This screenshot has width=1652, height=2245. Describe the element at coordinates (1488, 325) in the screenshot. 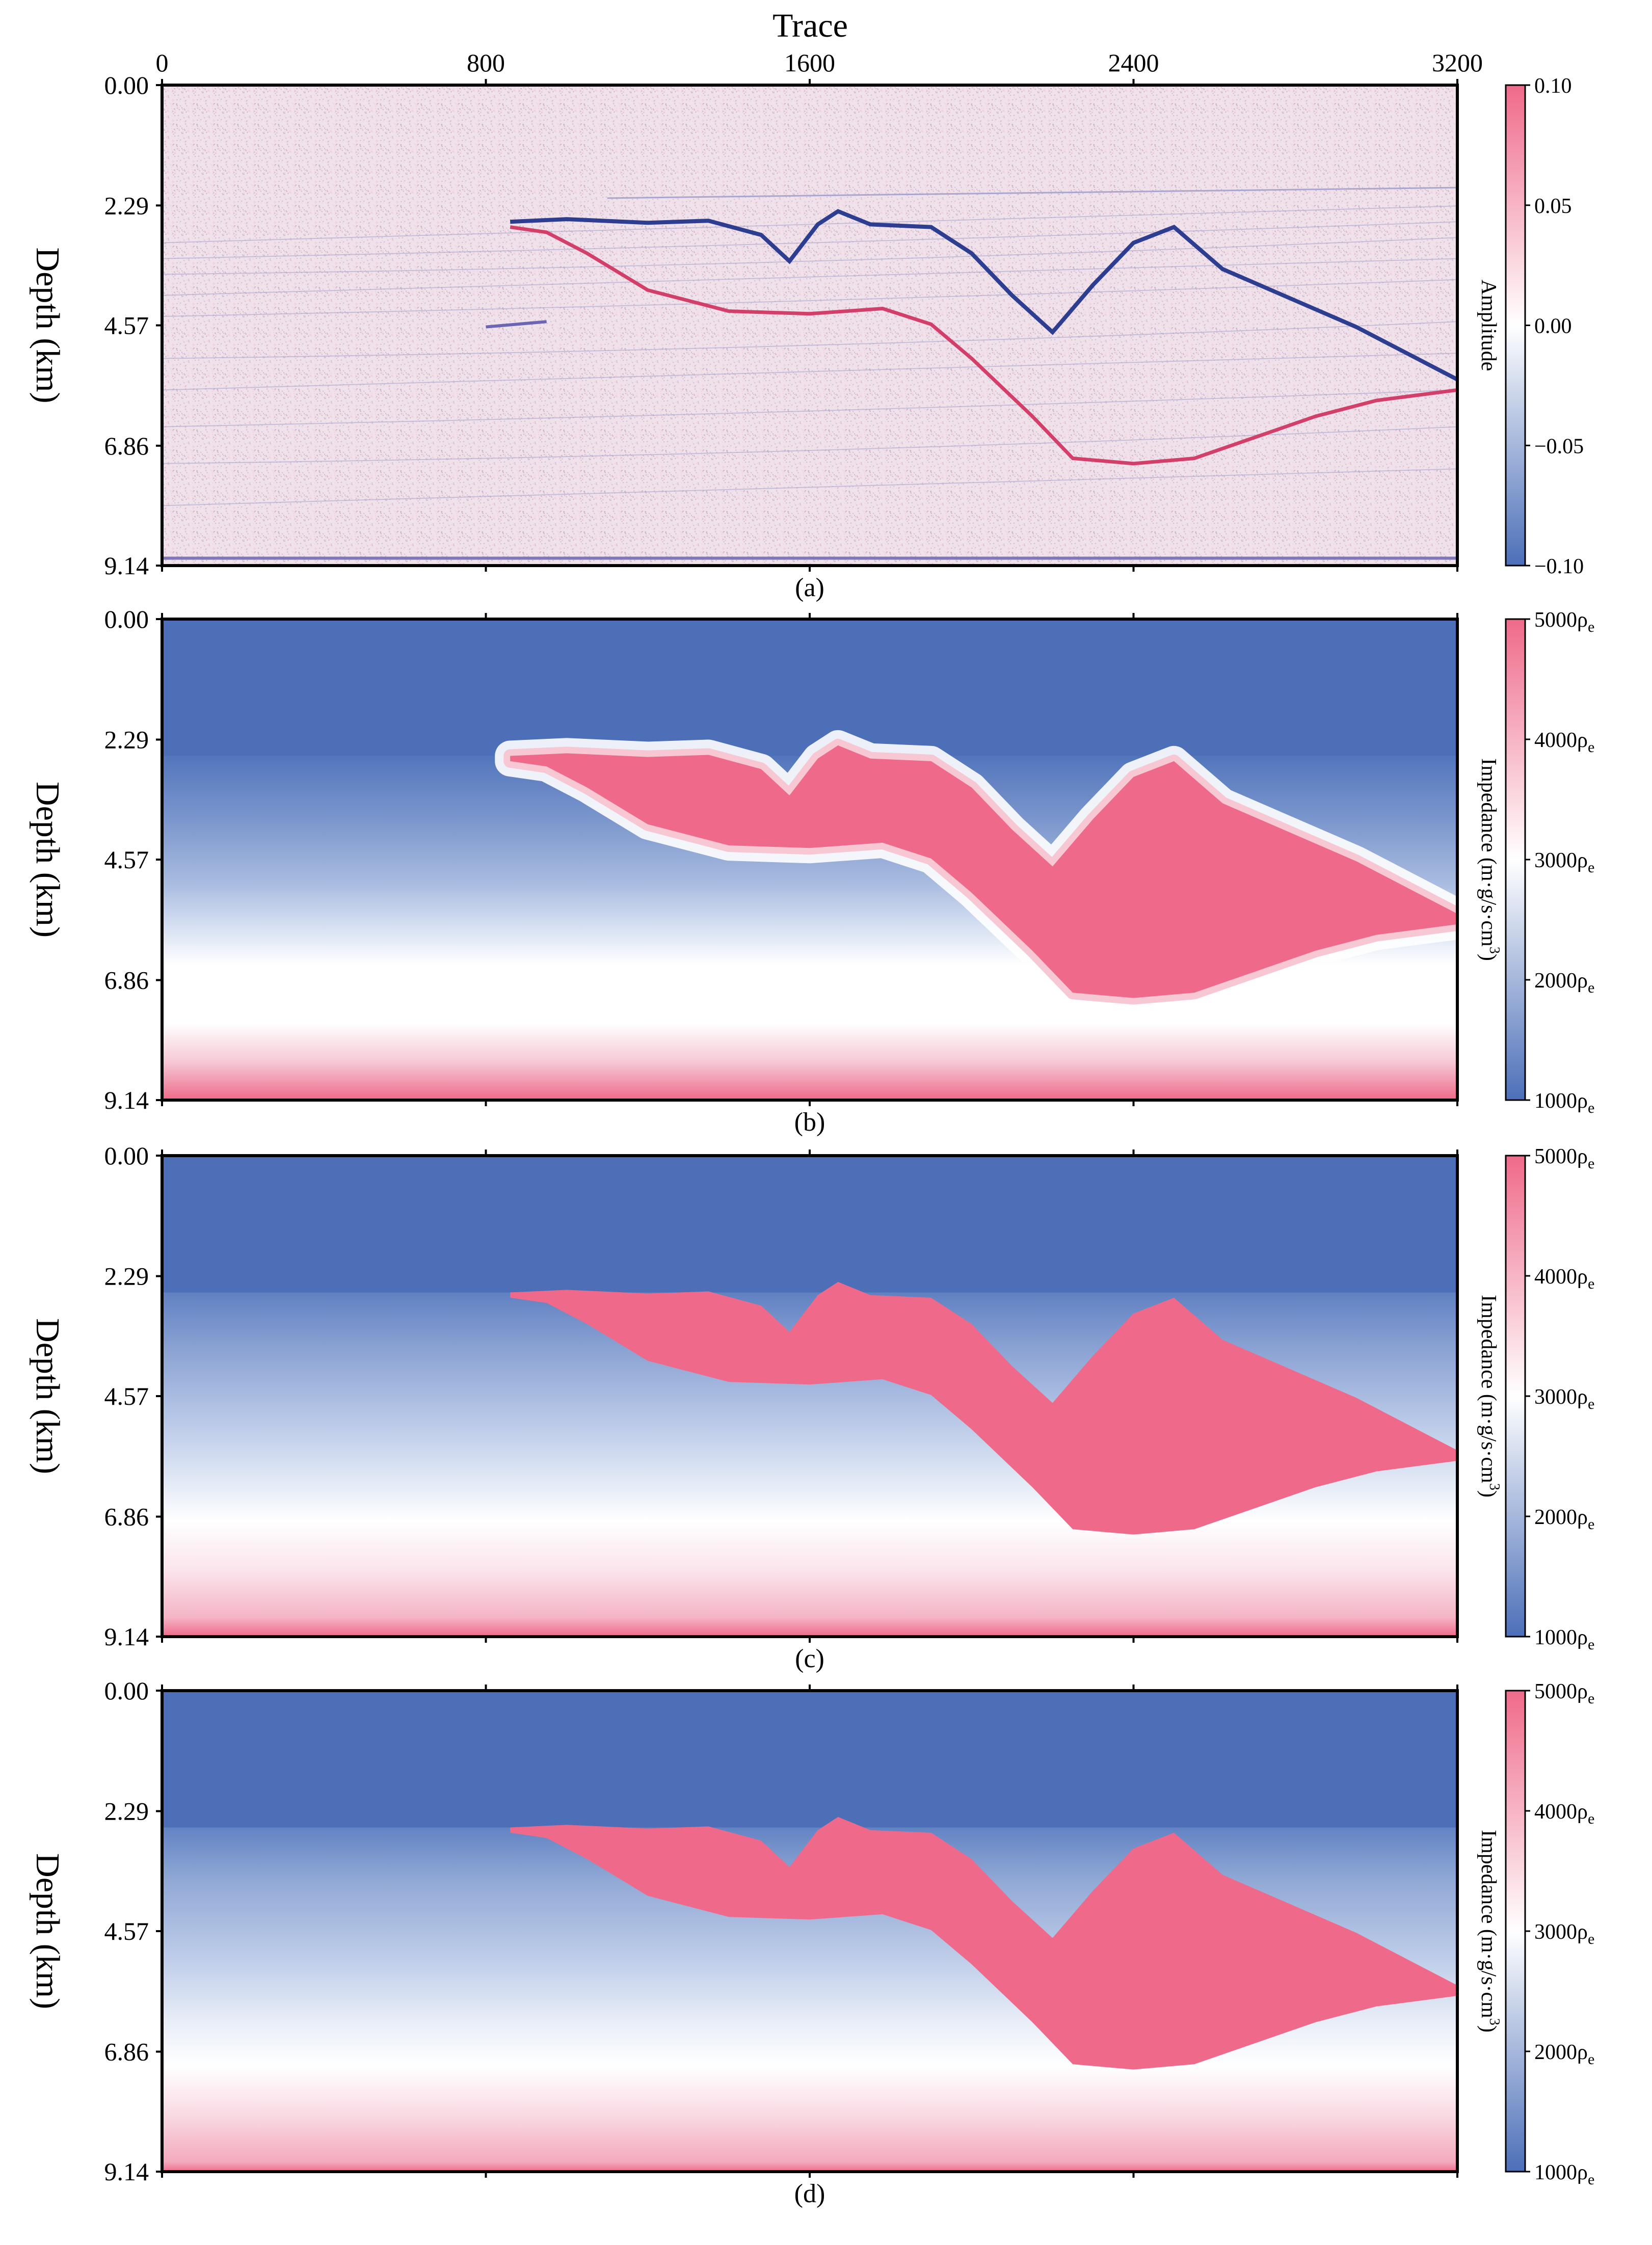

I see `colorbar-title: Amplitude` at that location.